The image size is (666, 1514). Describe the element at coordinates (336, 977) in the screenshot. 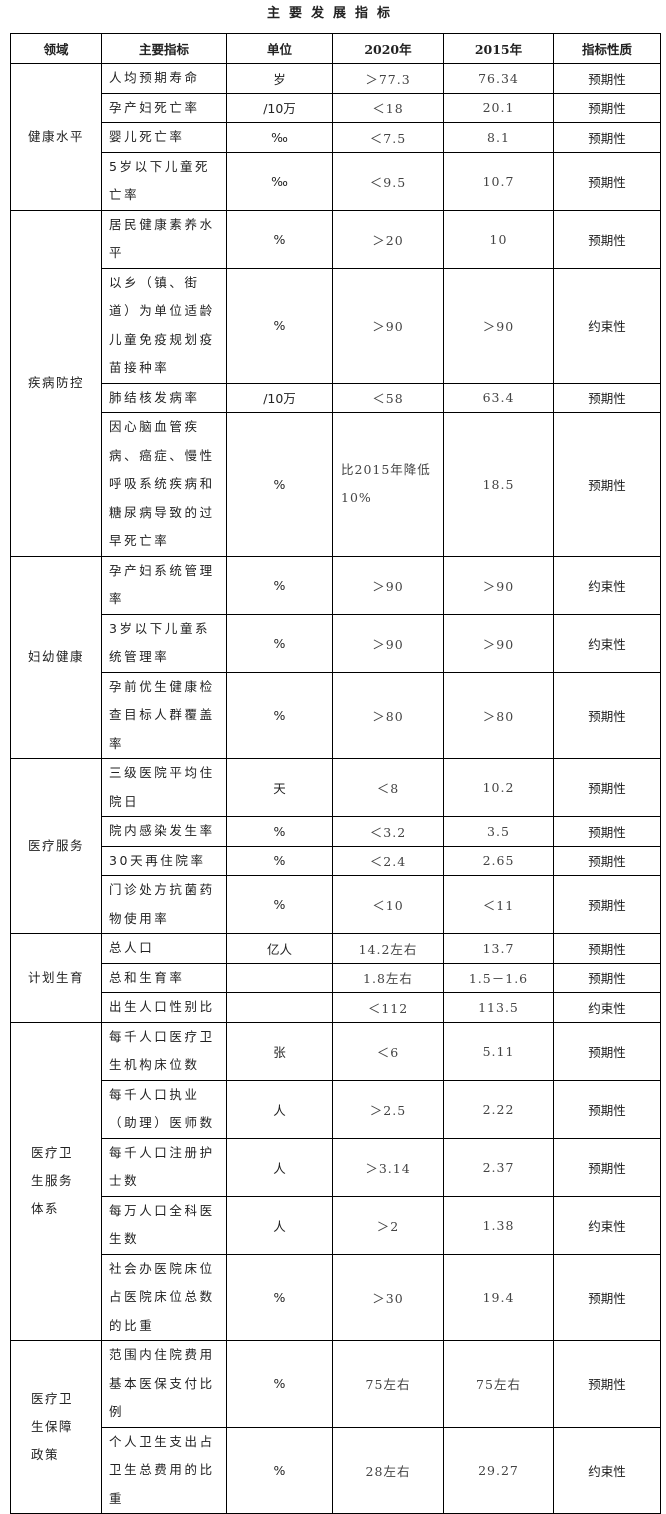

I see `table-row: 总和生育率 1.8左右 1.5－1.6 预期性` at that location.